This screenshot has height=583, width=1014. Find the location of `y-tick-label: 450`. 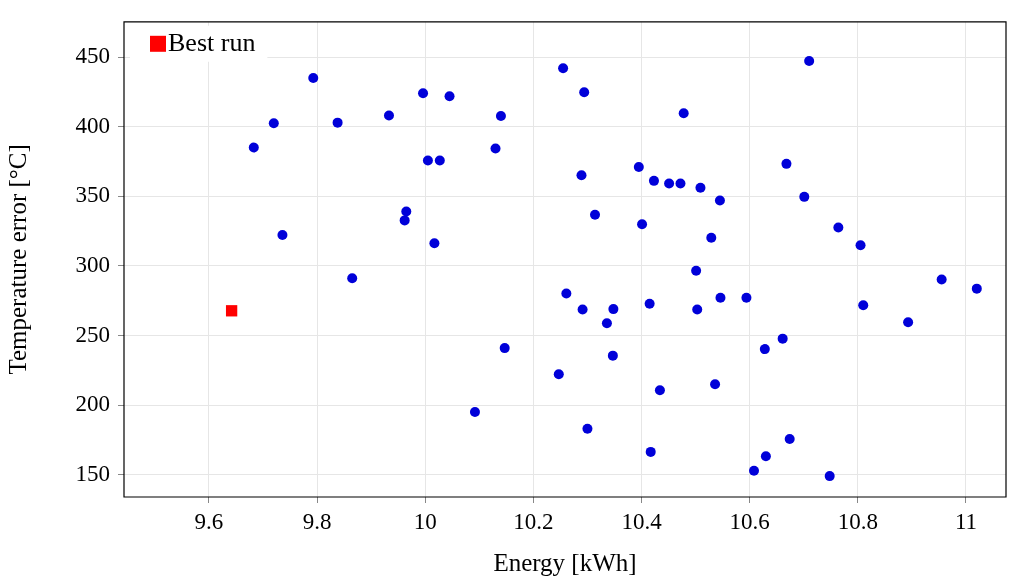

y-tick-label: 450 is located at coordinates (92, 56).